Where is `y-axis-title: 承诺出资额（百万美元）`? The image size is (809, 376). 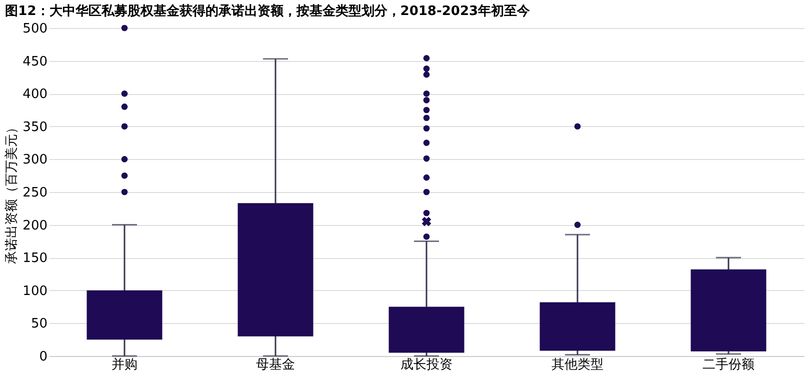
y-axis-title: 承诺出资额（百万美元） is located at coordinates (12, 192).